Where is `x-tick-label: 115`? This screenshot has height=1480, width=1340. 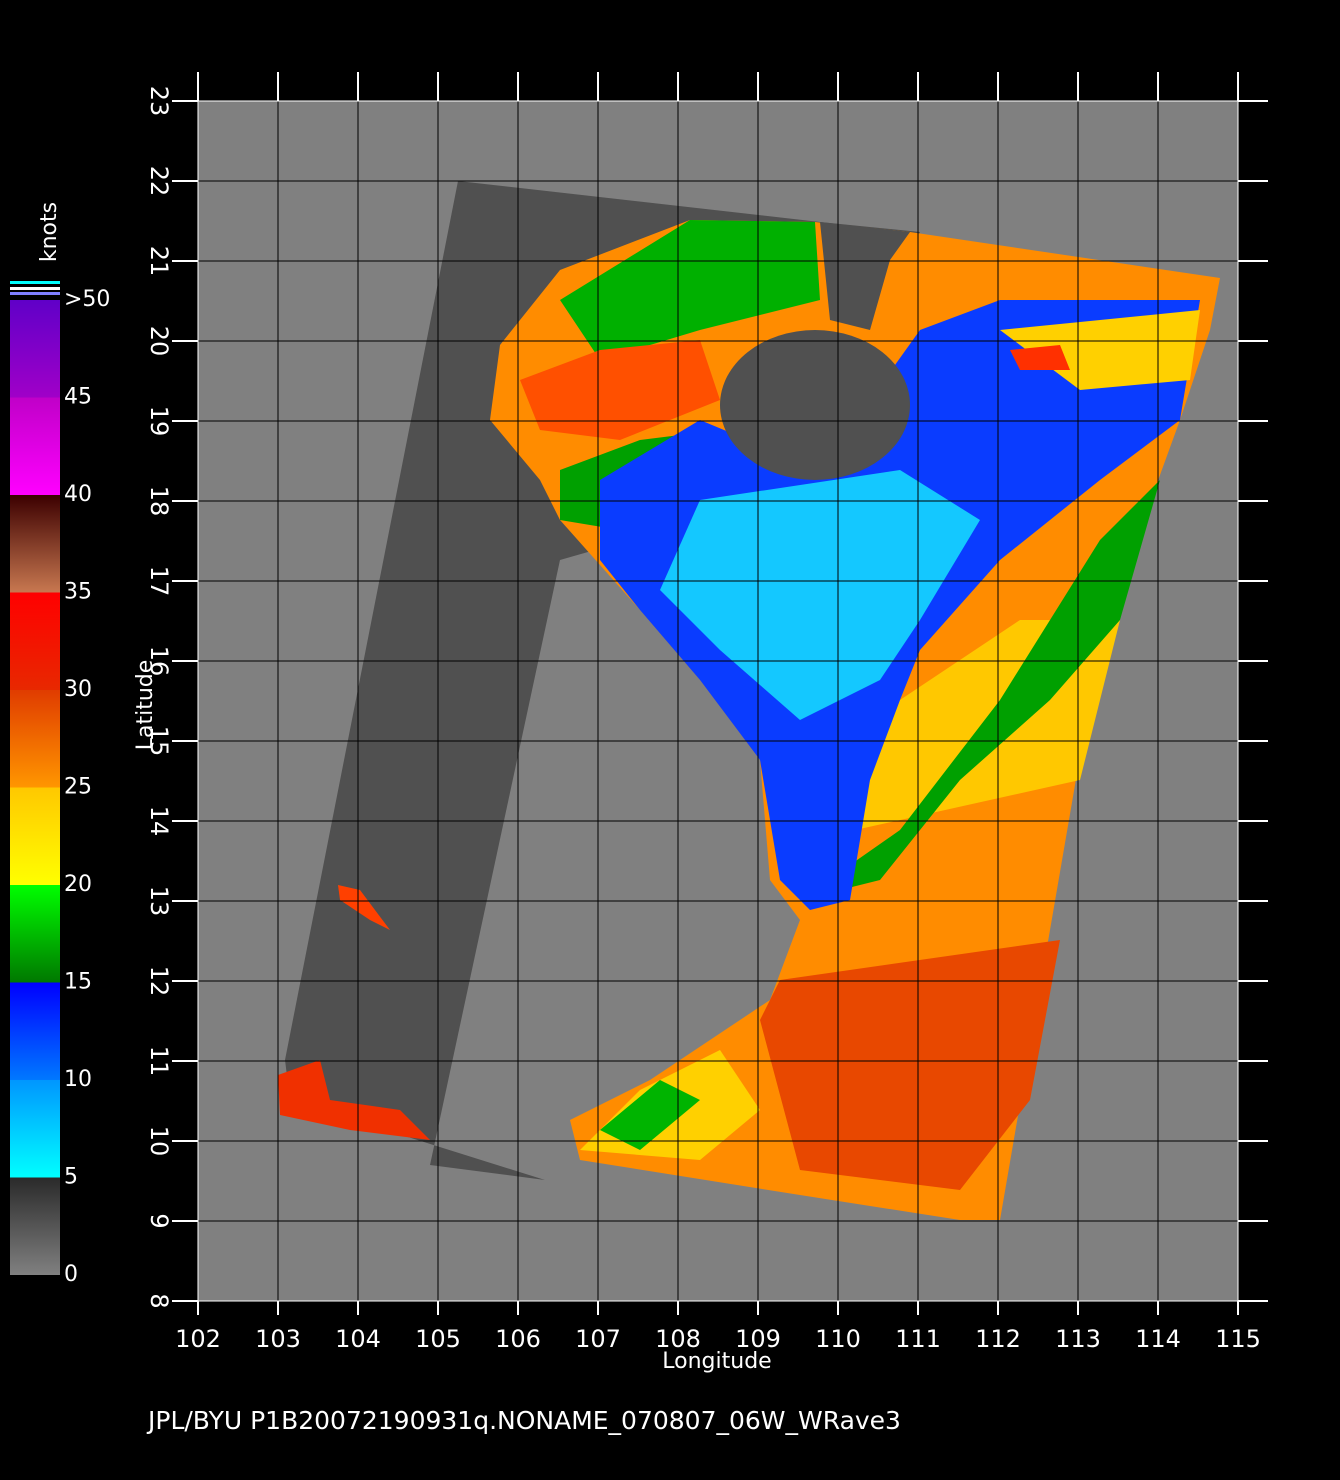
x-tick-label: 115 is located at coordinates (1238, 1339).